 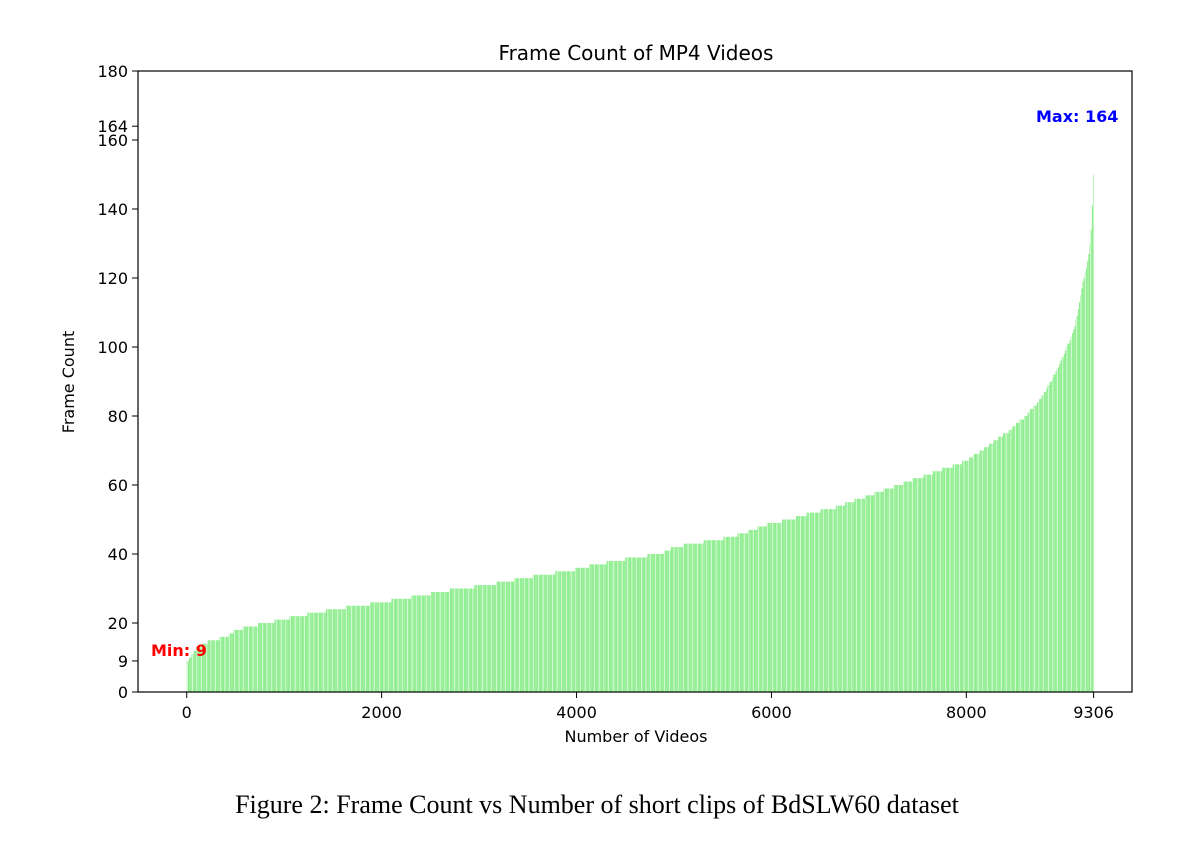 I want to click on x-axis-label: Number of Videos, so click(x=635, y=736).